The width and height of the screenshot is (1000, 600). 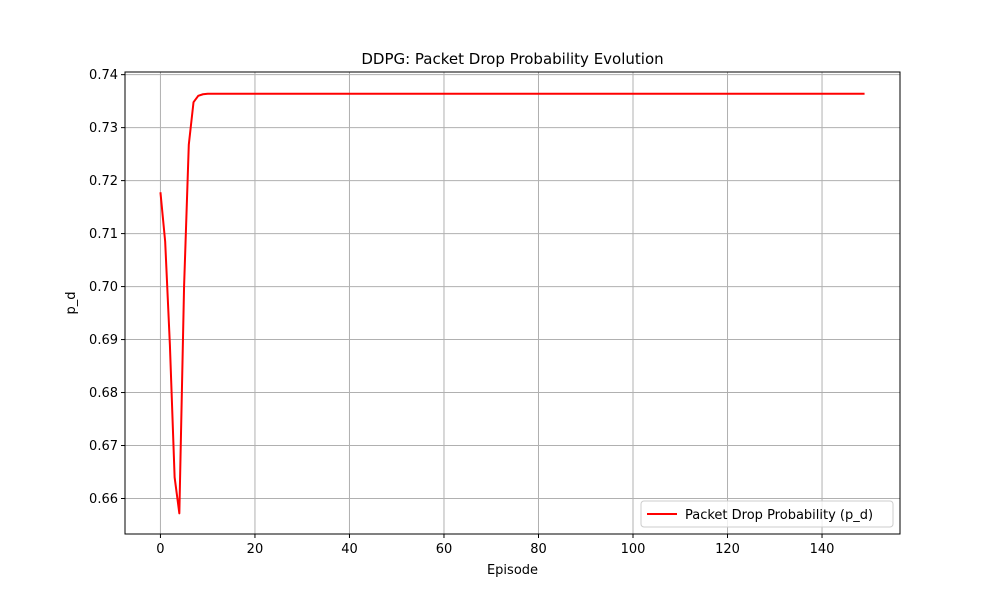 What do you see at coordinates (495, 545) in the screenshot?
I see `x-axis: 0 20 40 60 80 100 120 140` at bounding box center [495, 545].